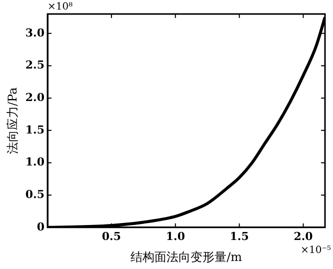 The width and height of the screenshot is (333, 269). Describe the element at coordinates (315, 250) in the screenshot. I see `text: ×10⁻⁵` at that location.